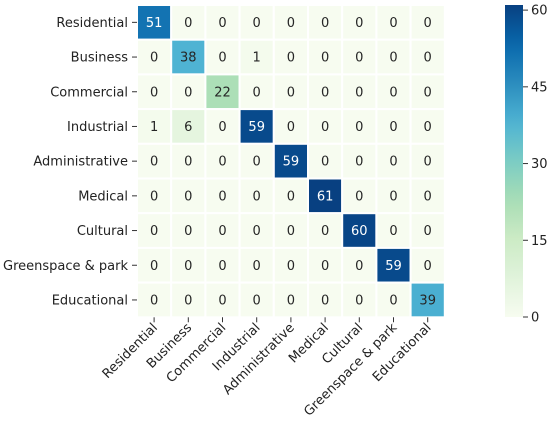  Describe the element at coordinates (103, 196) in the screenshot. I see `row-label: Medical` at that location.